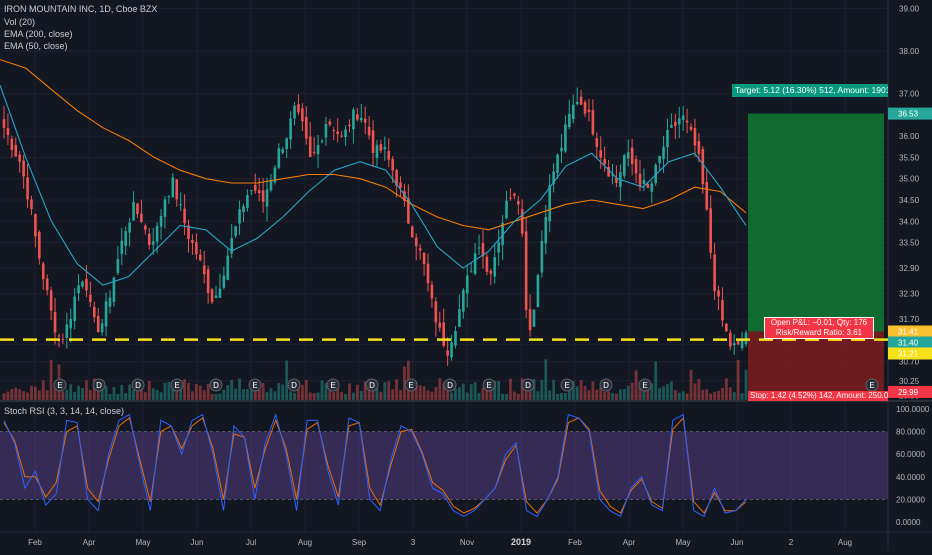 Image resolution: width=932 pixels, height=555 pixels. I want to click on dividend-marker, so click(528, 385).